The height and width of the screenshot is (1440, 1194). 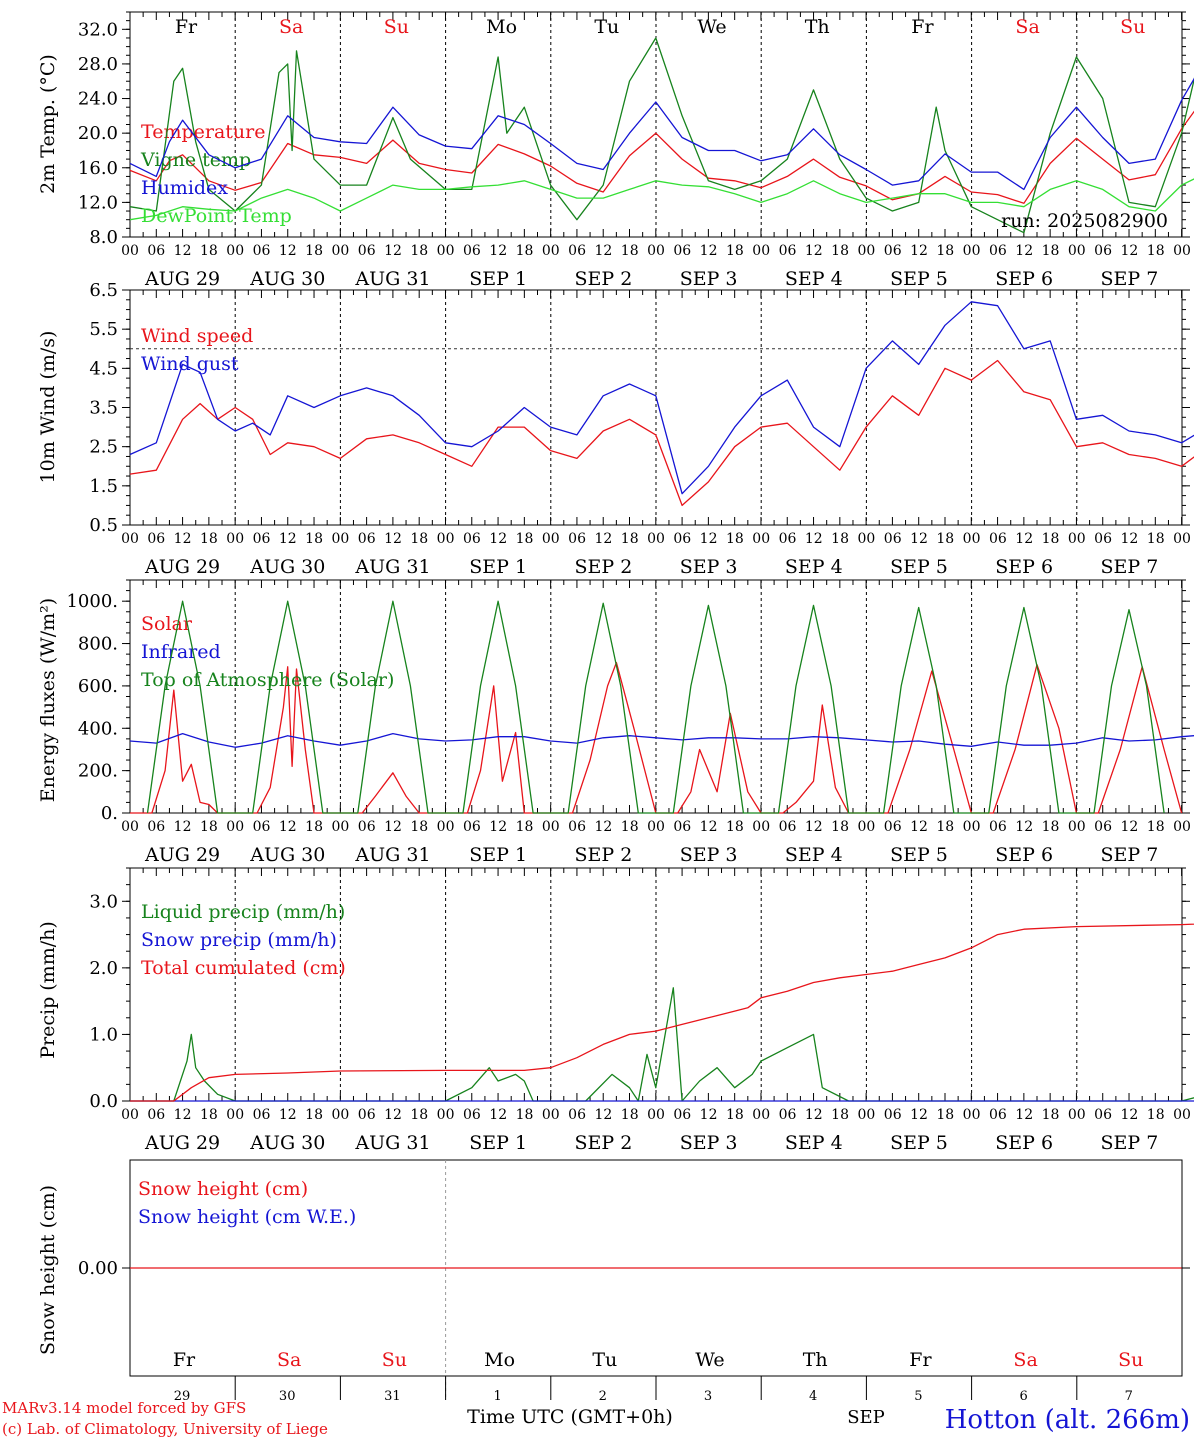 What do you see at coordinates (190, 364) in the screenshot?
I see `legend-entry: Wind gust` at bounding box center [190, 364].